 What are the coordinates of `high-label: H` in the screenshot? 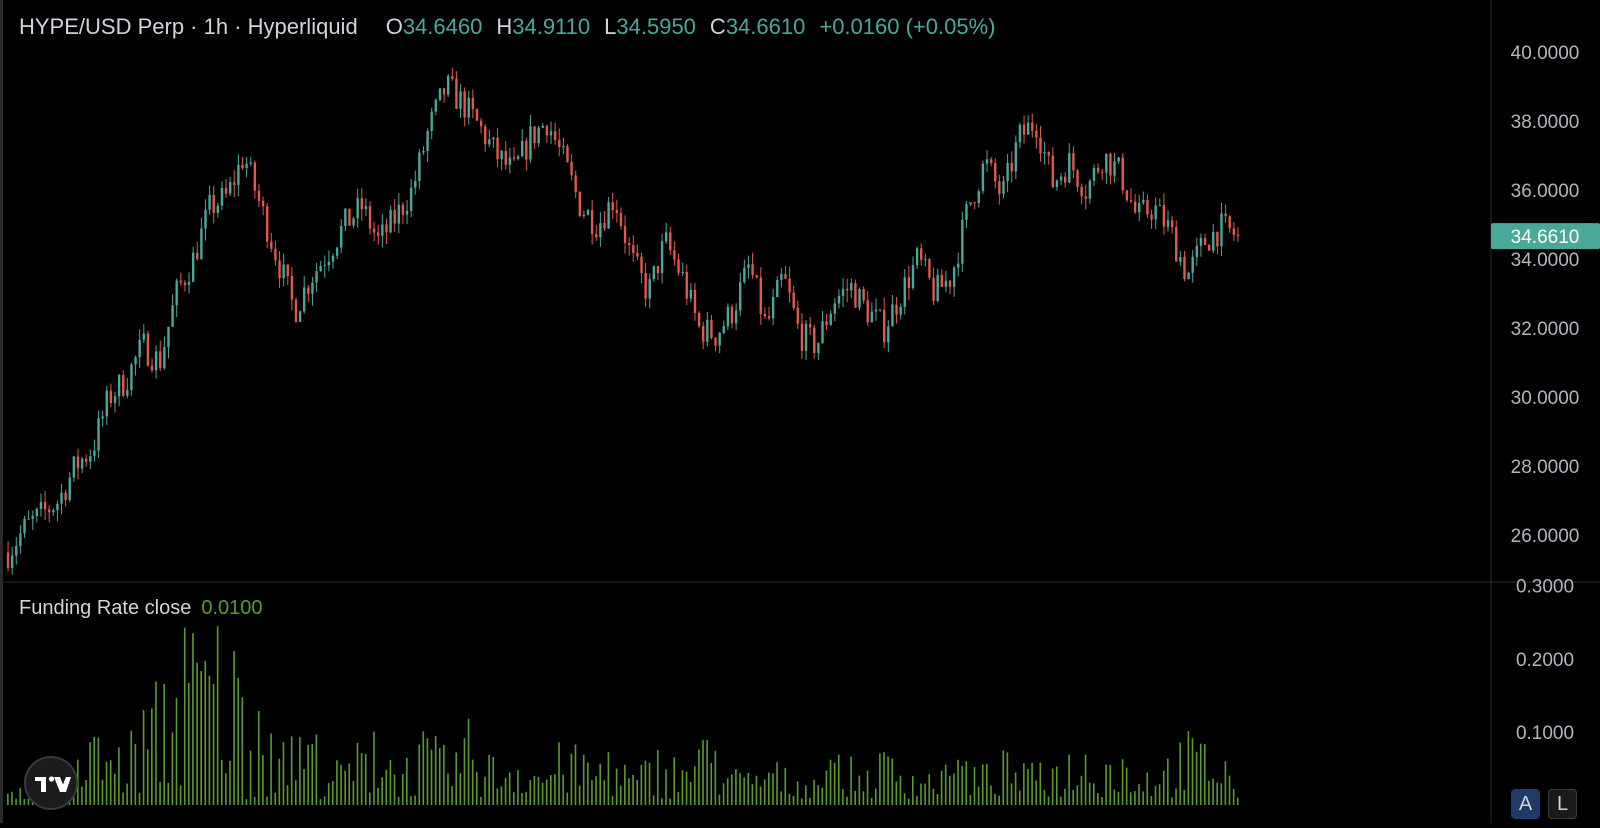 It's located at (504, 26).